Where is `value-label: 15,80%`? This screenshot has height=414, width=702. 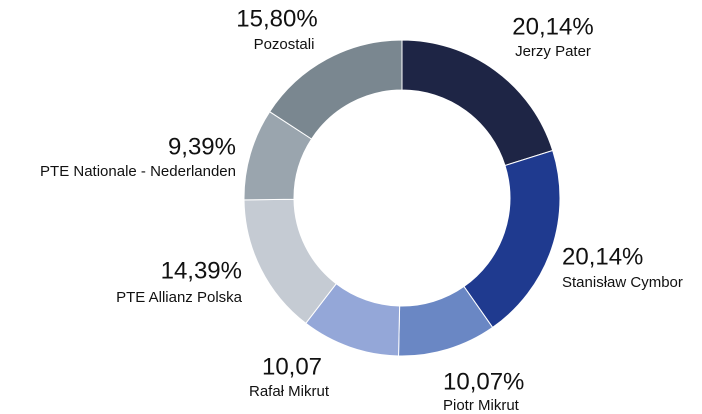
value-label: 15,80% is located at coordinates (276, 18).